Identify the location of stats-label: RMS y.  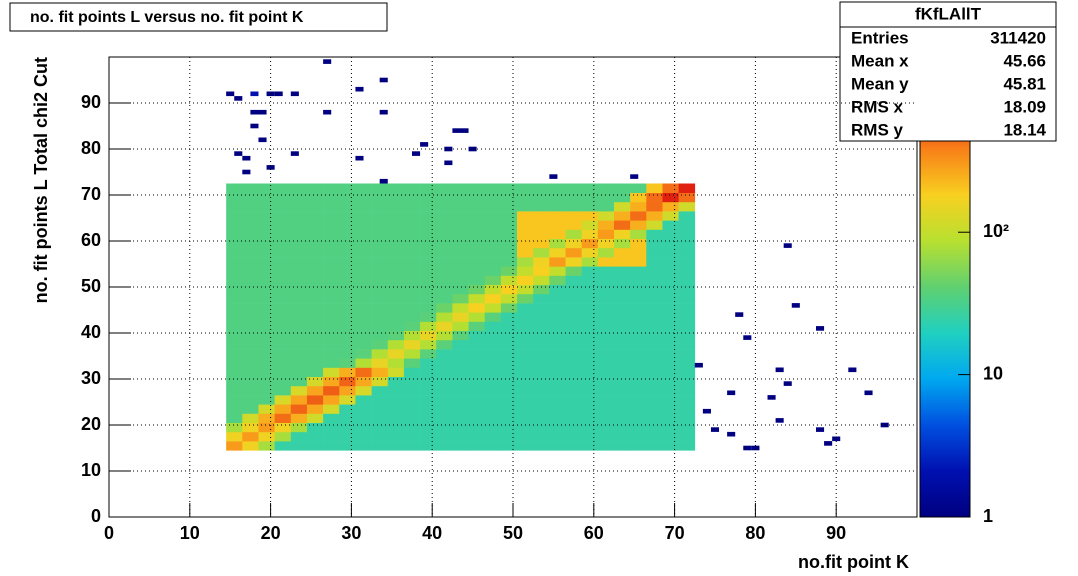
(877, 129).